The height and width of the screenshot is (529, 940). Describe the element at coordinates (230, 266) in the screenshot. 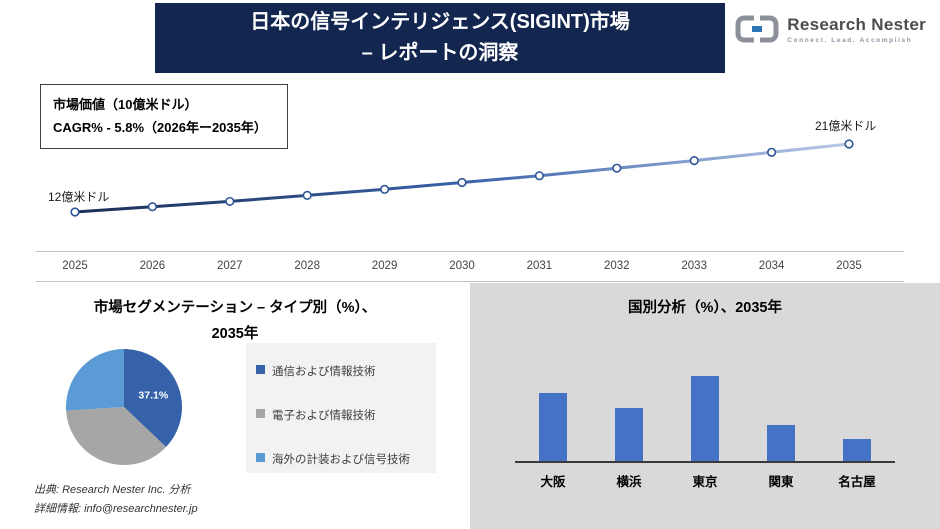

I see `year-label-2027: 2027` at that location.